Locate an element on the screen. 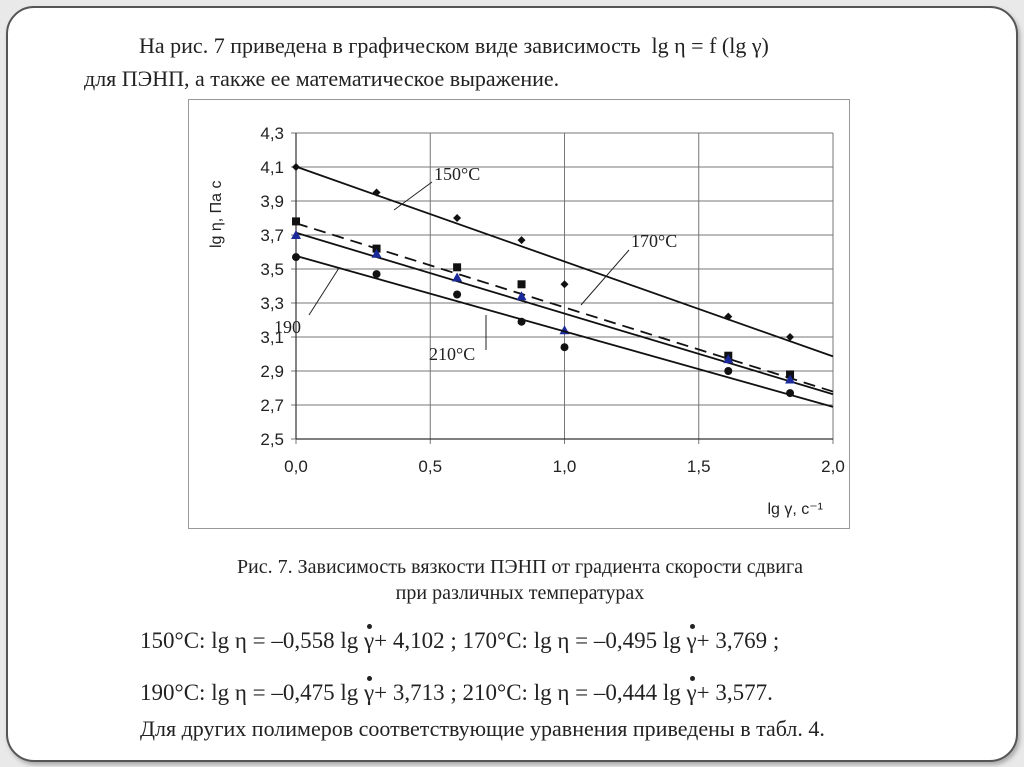 The height and width of the screenshot is (767, 1024). fit-line-210°C is located at coordinates (564, 331).